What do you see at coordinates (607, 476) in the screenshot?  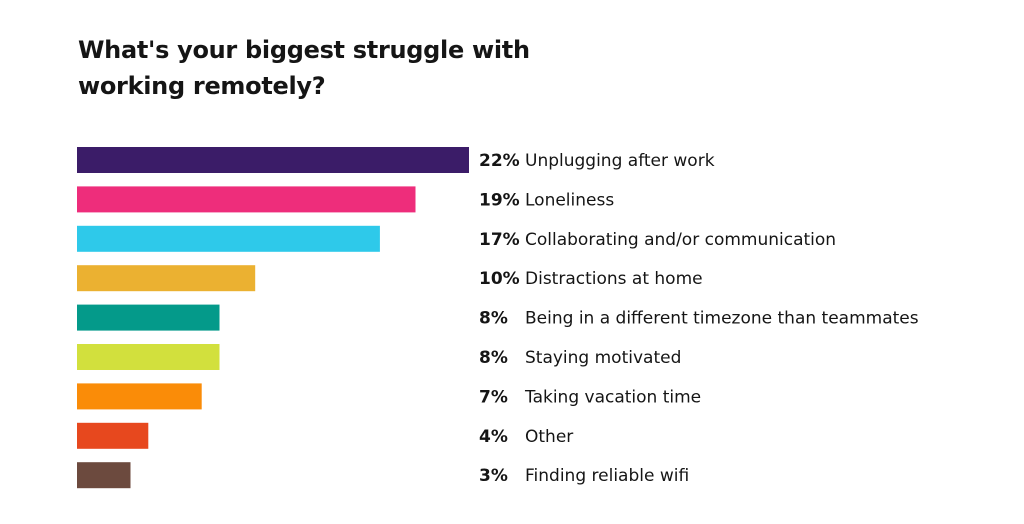 I see `category-label-9: Finding reliable wifi` at bounding box center [607, 476].